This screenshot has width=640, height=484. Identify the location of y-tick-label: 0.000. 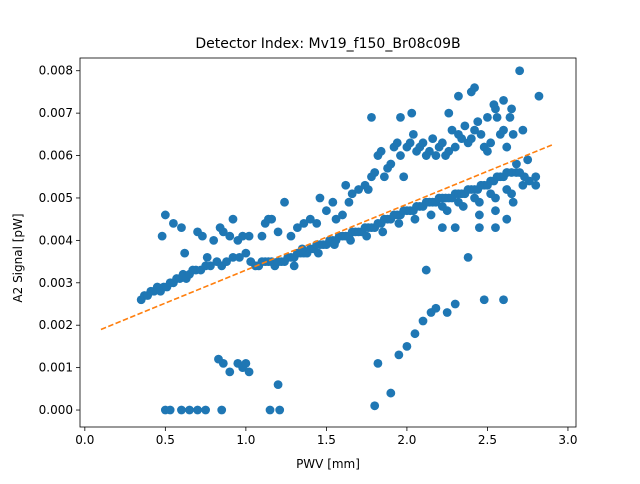
(56, 410).